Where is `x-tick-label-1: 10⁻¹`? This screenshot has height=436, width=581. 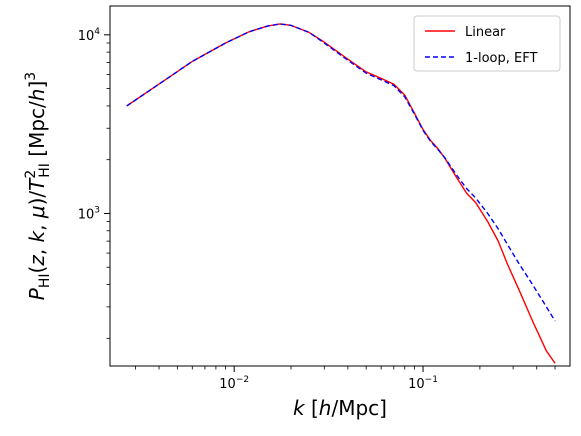 x-tick-label-1: 10⁻¹ is located at coordinates (423, 383).